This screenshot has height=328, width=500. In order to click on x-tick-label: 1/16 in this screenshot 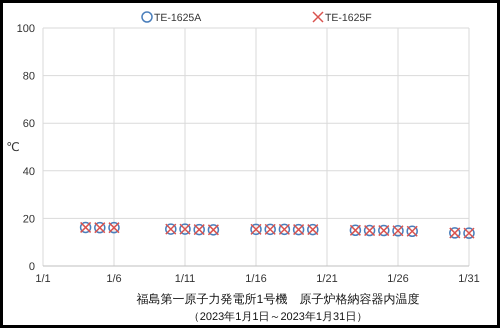, I will do `click(256, 279)`.